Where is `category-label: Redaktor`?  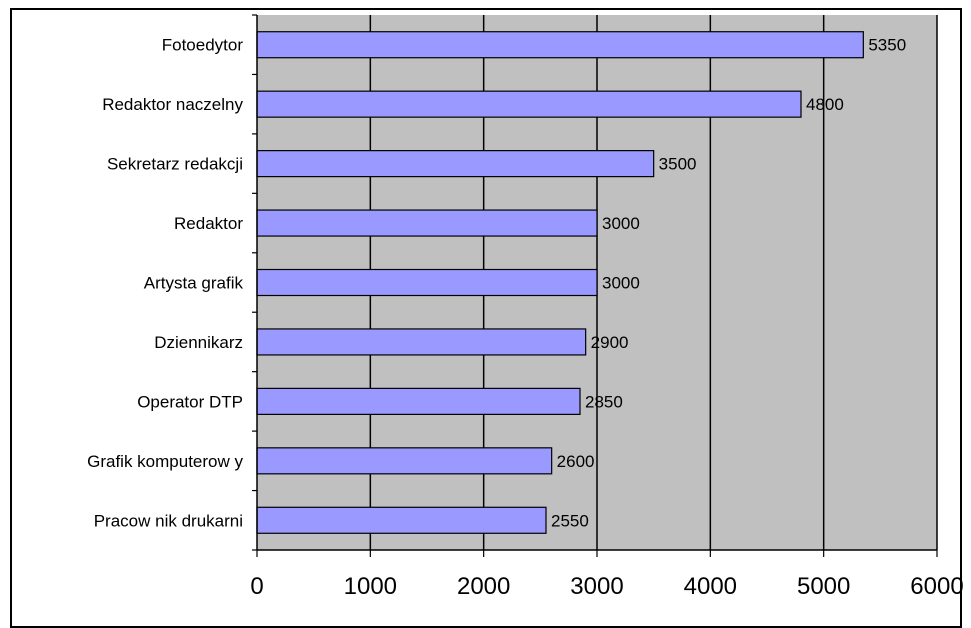 category-label: Redaktor is located at coordinates (208, 223).